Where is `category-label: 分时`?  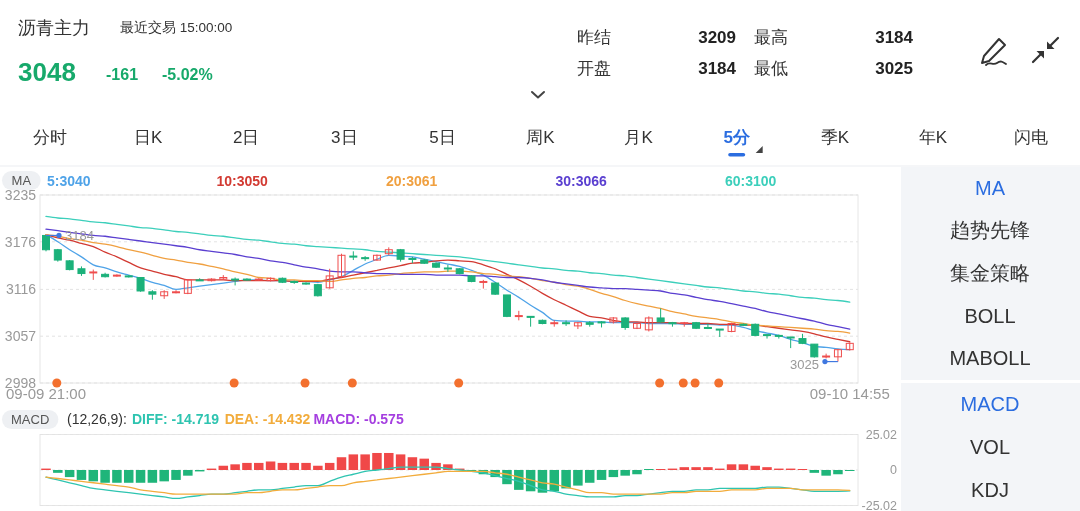 category-label: 分时 is located at coordinates (50, 137).